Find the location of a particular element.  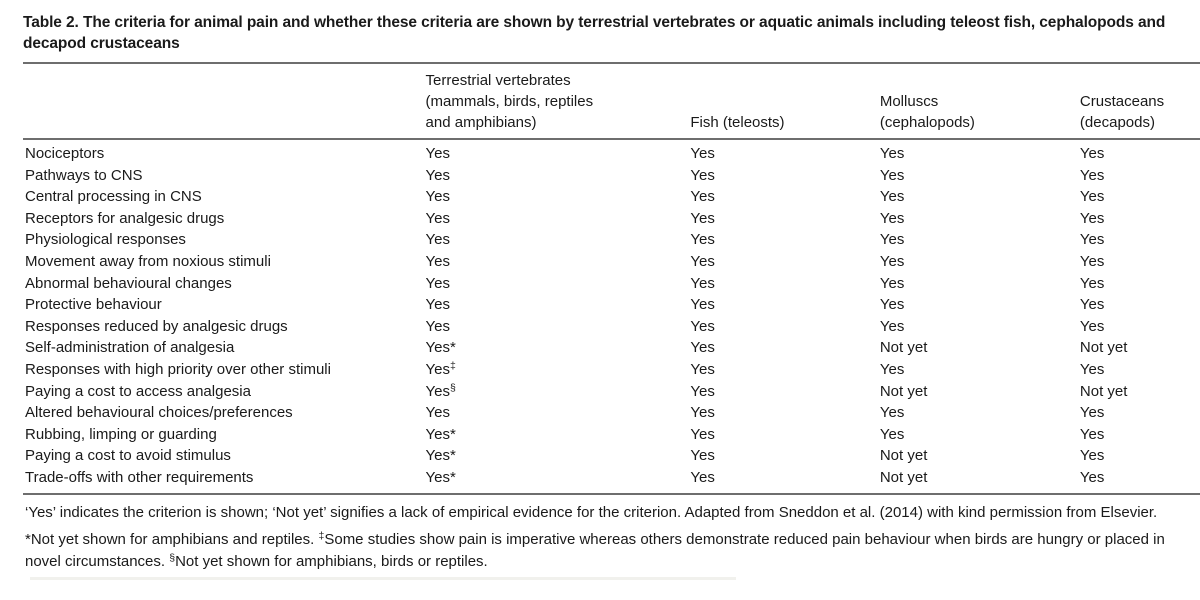

criterion-value: Yes‡ is located at coordinates (440, 368).